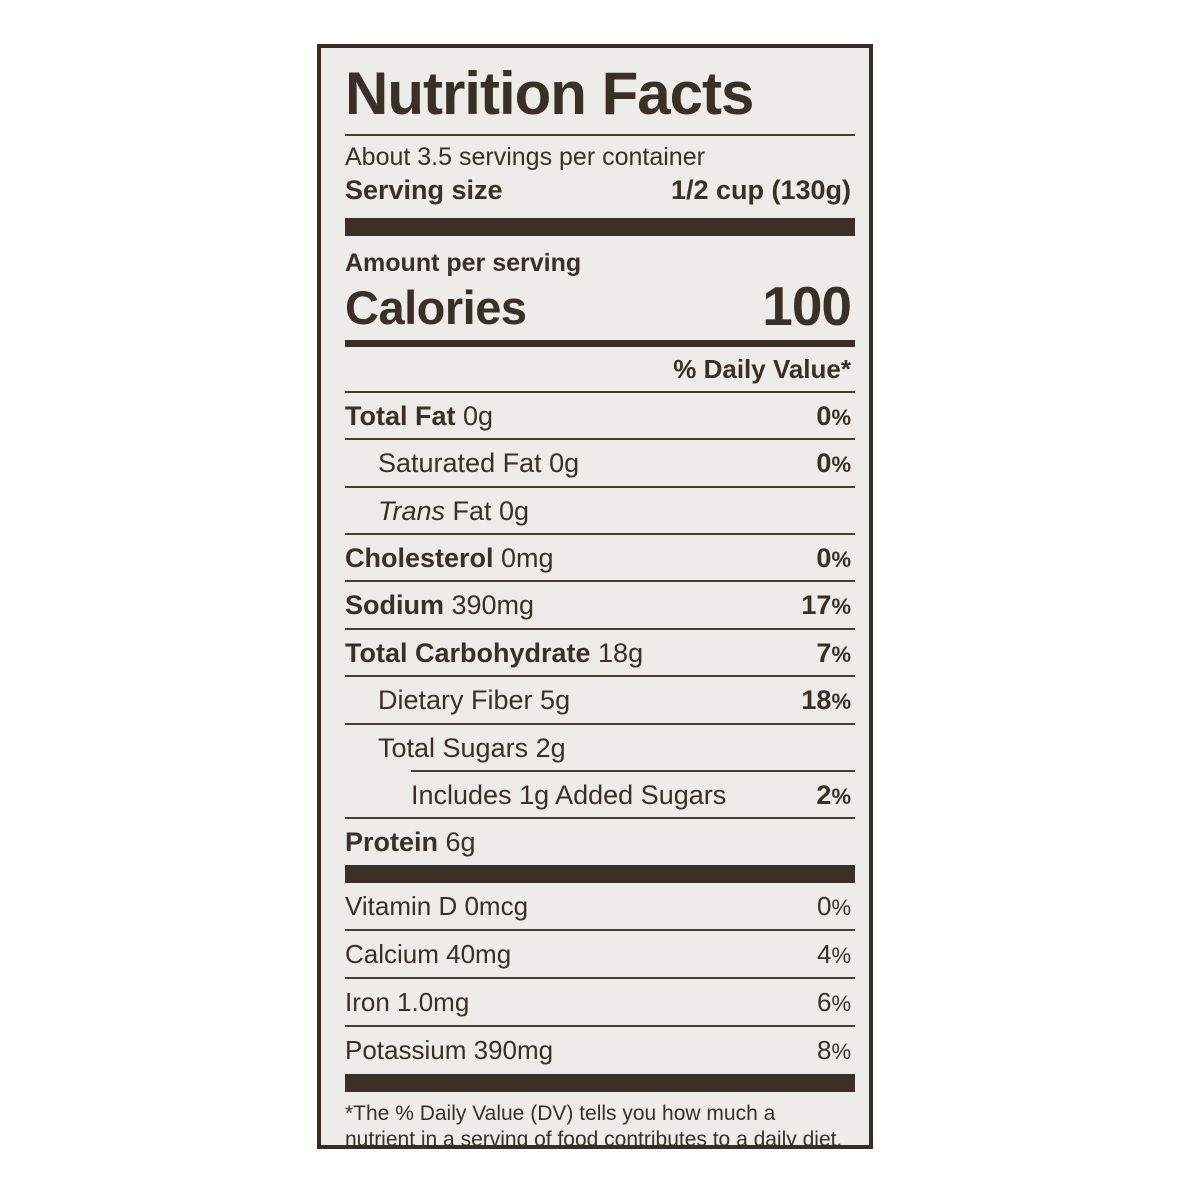 The height and width of the screenshot is (1200, 1200). Describe the element at coordinates (436, 308) in the screenshot. I see `calories-label: Calories` at that location.